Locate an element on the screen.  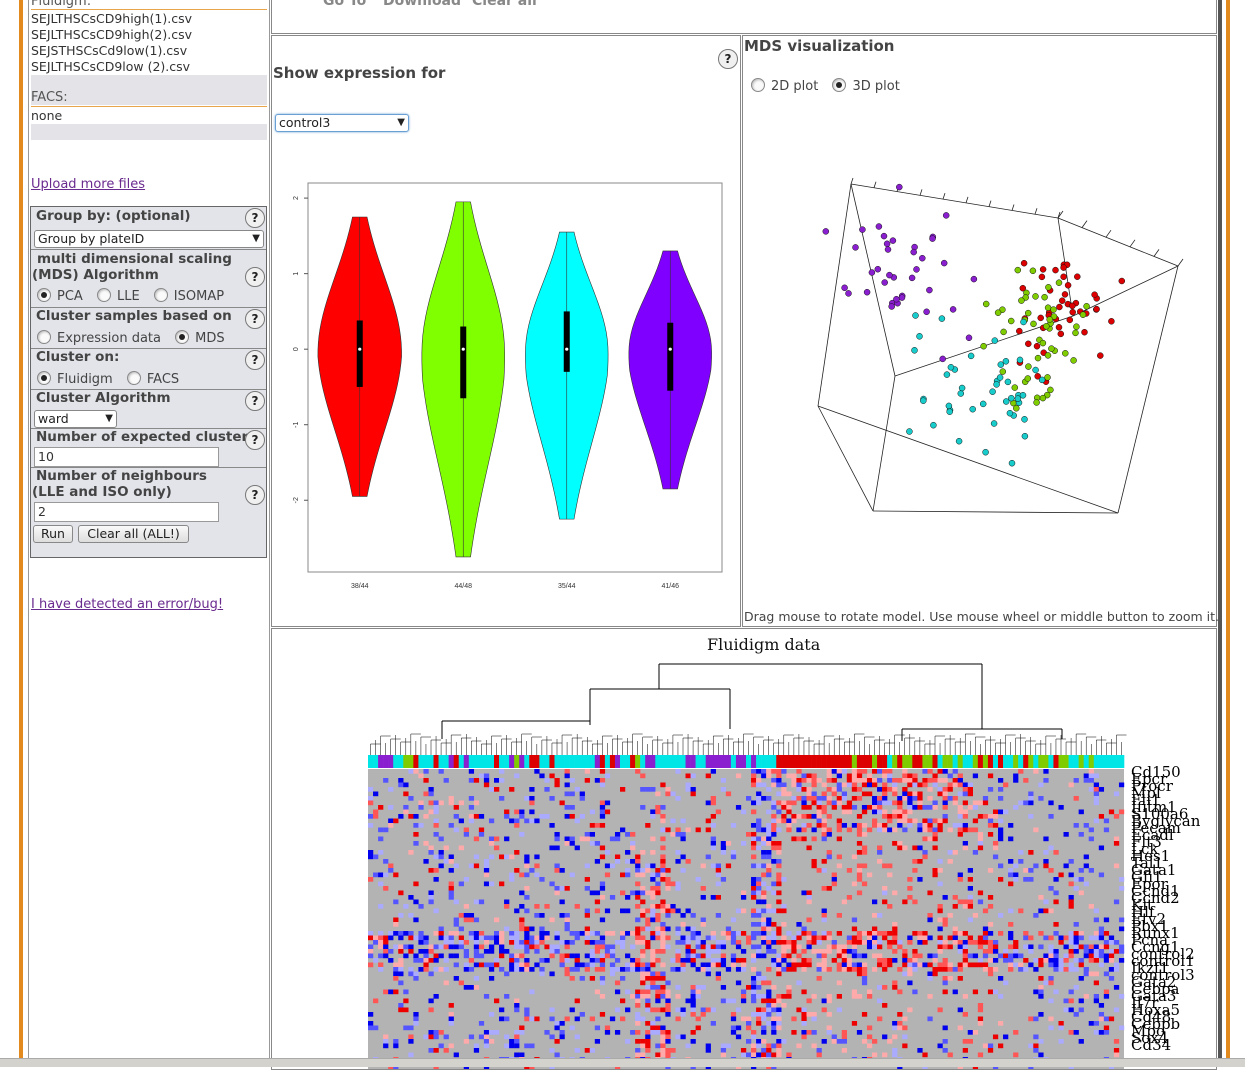
expression-gene-select: control3 ▼ is located at coordinates (342, 123).